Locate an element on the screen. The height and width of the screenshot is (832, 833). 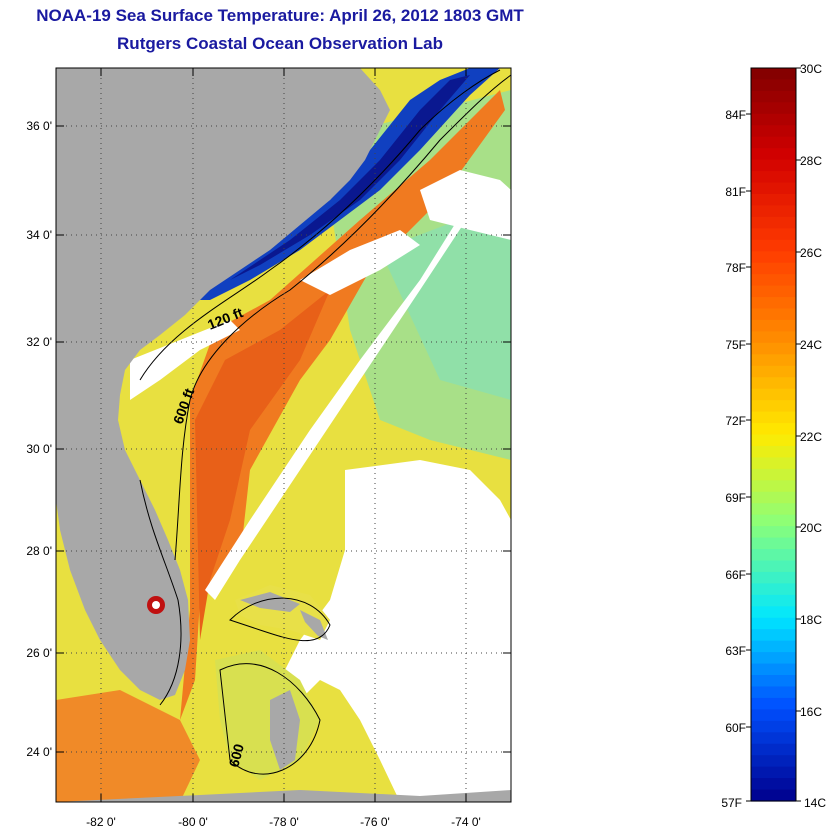
grand-bahama is located at coordinates (270, 602).